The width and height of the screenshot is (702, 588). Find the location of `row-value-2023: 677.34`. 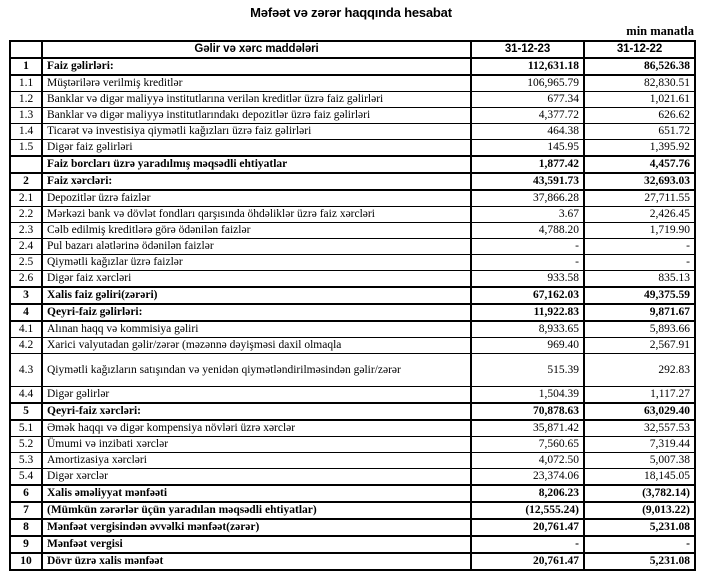

row-value-2023: 677.34 is located at coordinates (527, 99).